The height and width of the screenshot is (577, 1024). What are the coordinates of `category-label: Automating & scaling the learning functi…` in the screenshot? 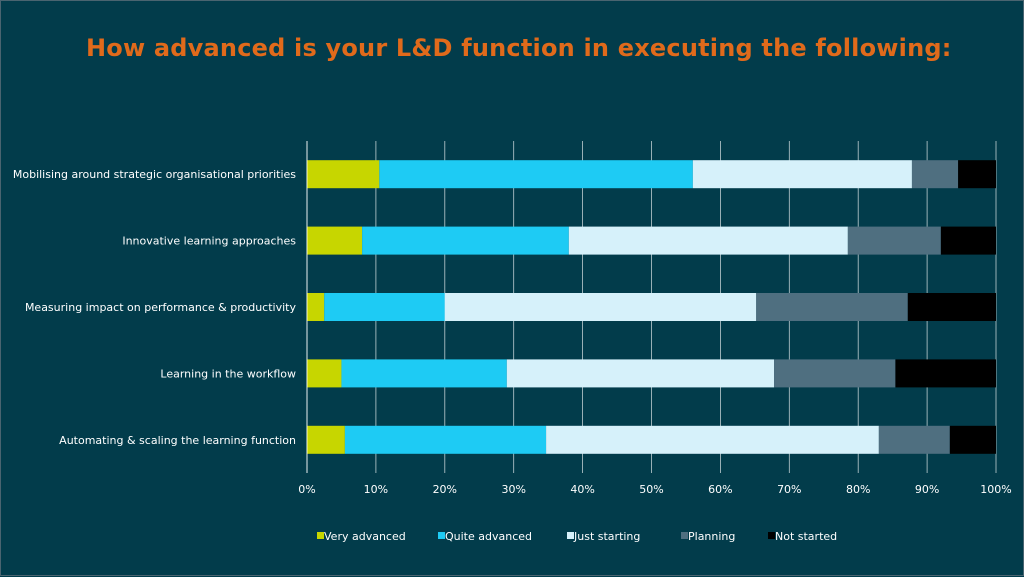 It's located at (177, 440).